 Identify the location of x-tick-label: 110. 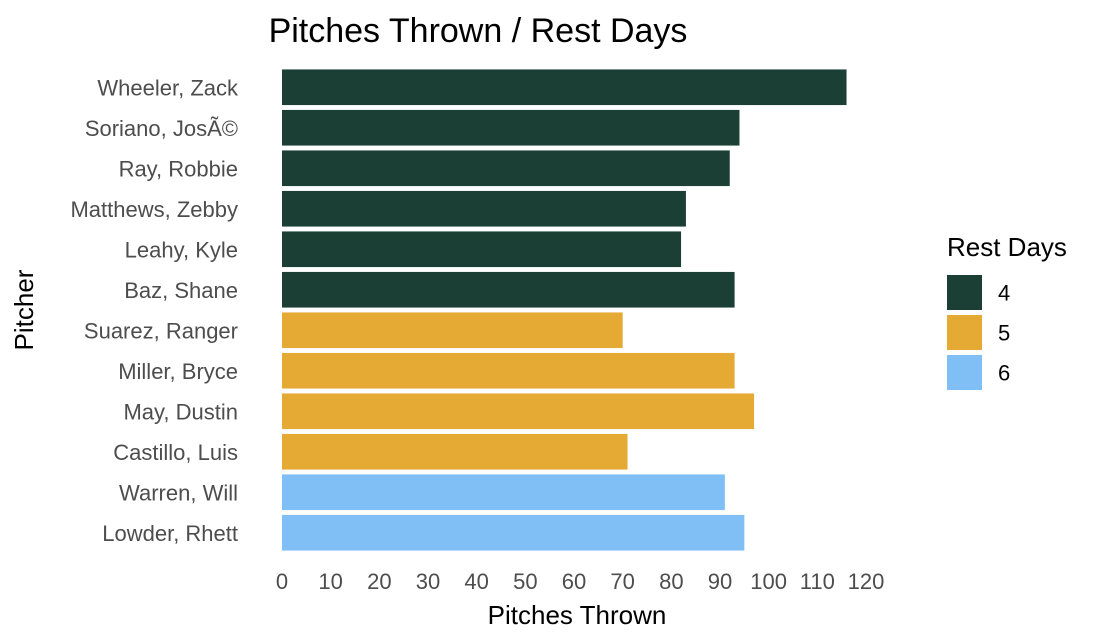
(817, 581).